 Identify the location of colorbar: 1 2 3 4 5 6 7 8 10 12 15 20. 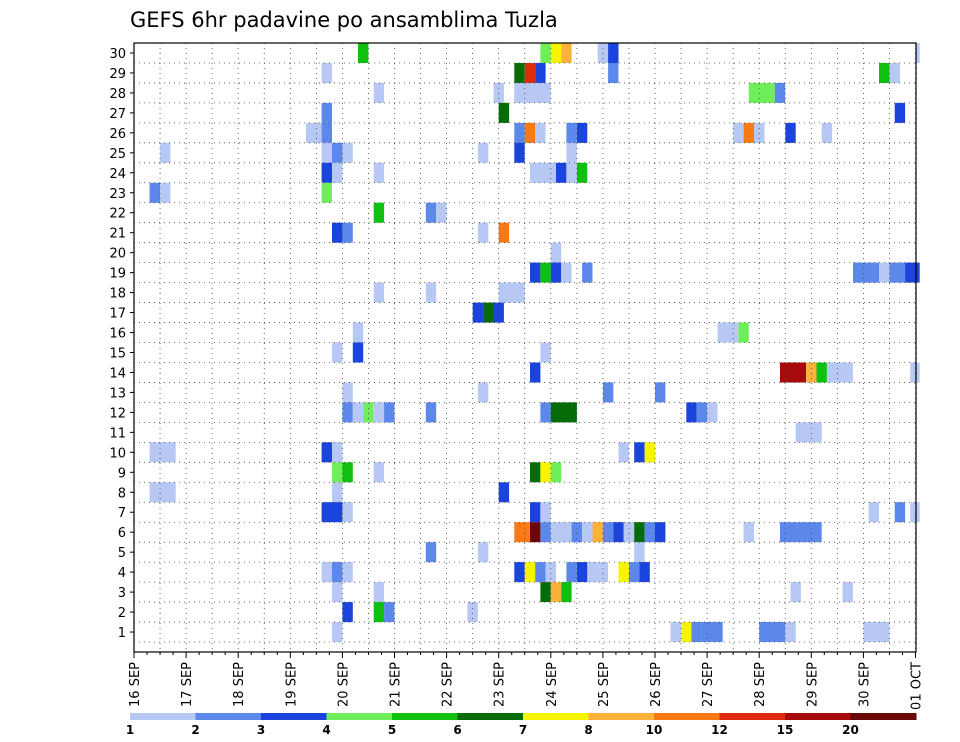
(521, 725).